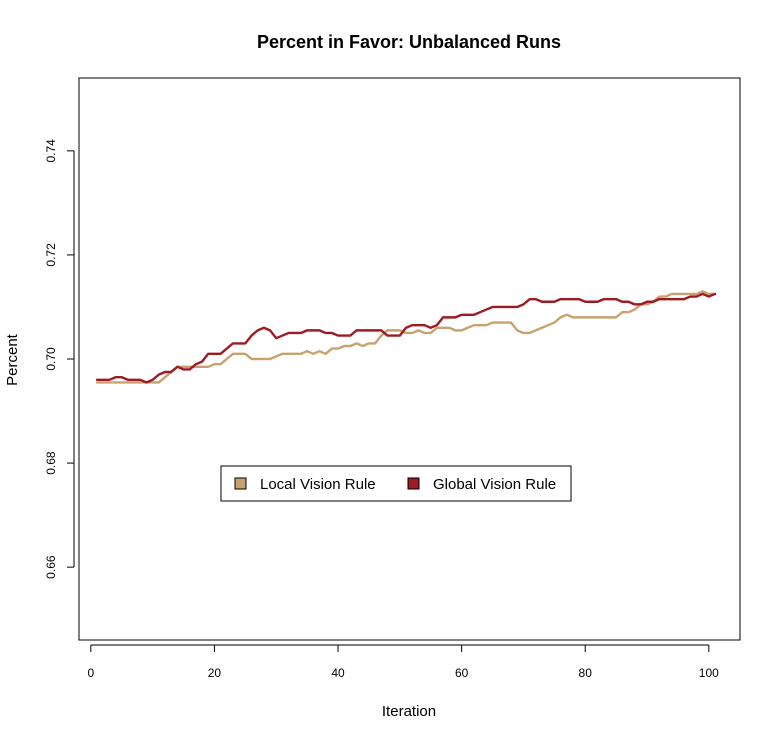  Describe the element at coordinates (51, 151) in the screenshot. I see `y-tick-label: 0.74` at that location.